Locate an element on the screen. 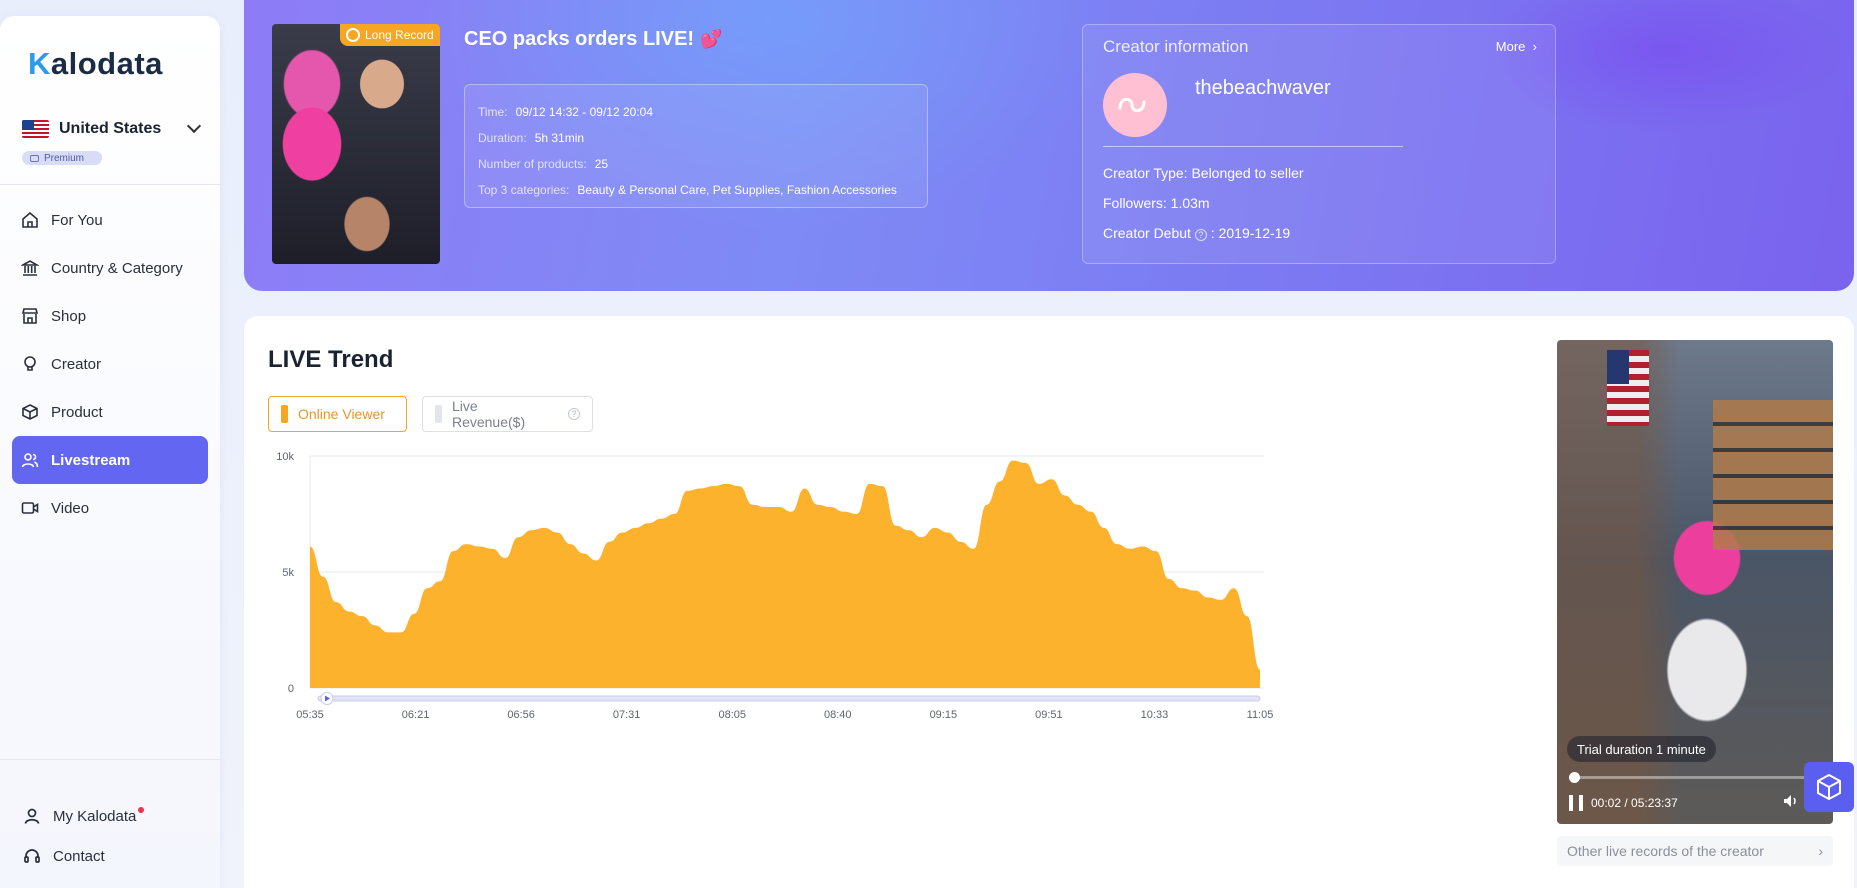  trial-duration-label: Trial duration 1 minute is located at coordinates (1641, 749).